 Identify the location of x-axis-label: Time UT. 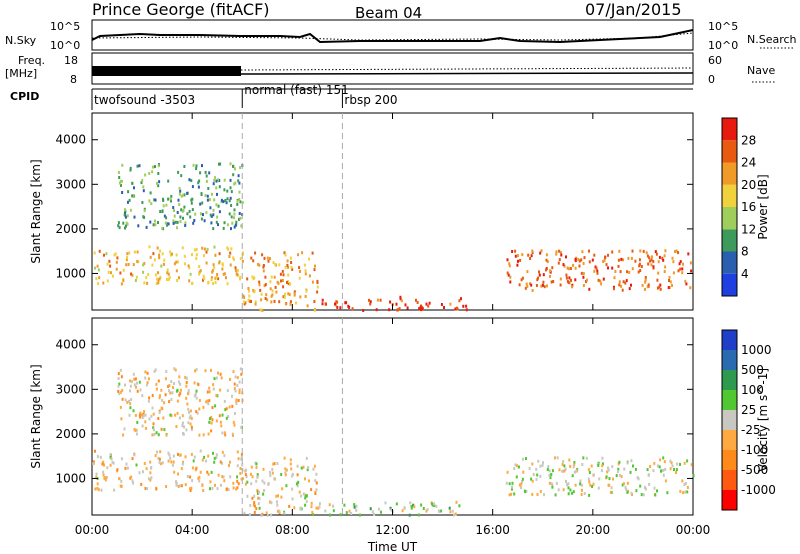
(392, 547).